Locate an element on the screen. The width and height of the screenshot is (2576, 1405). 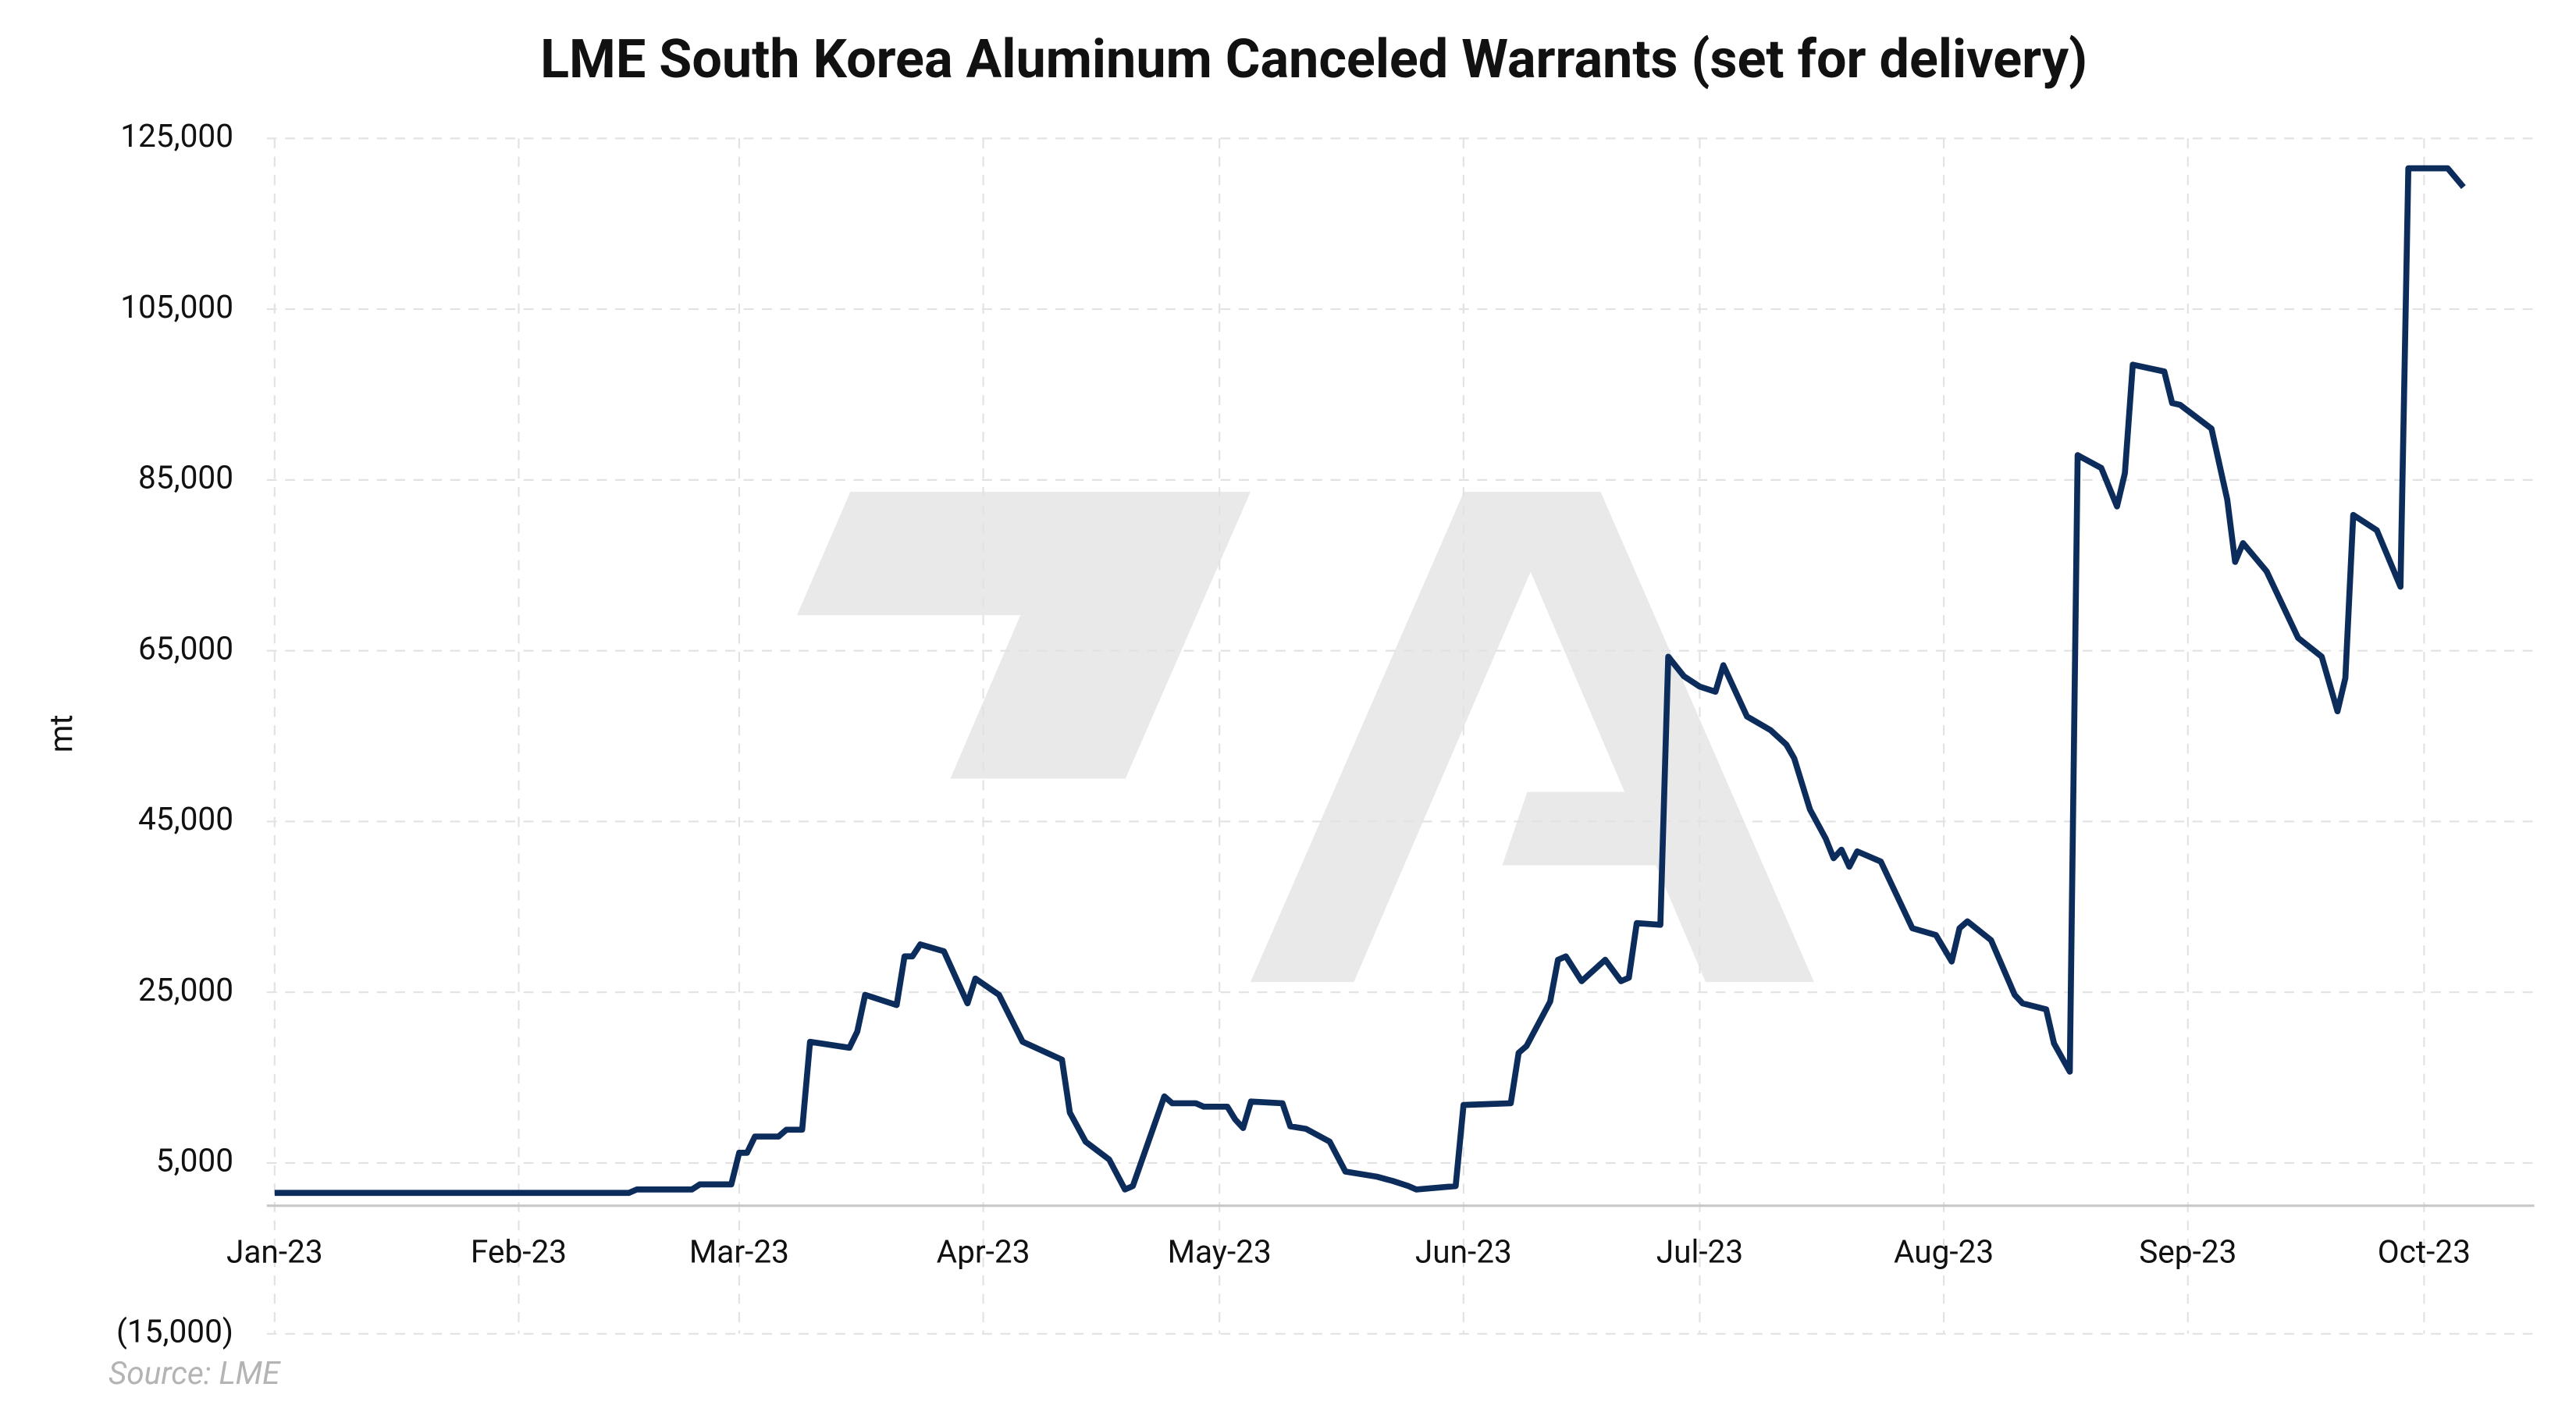
x-tick-label: Oct-23 is located at coordinates (2424, 1251).